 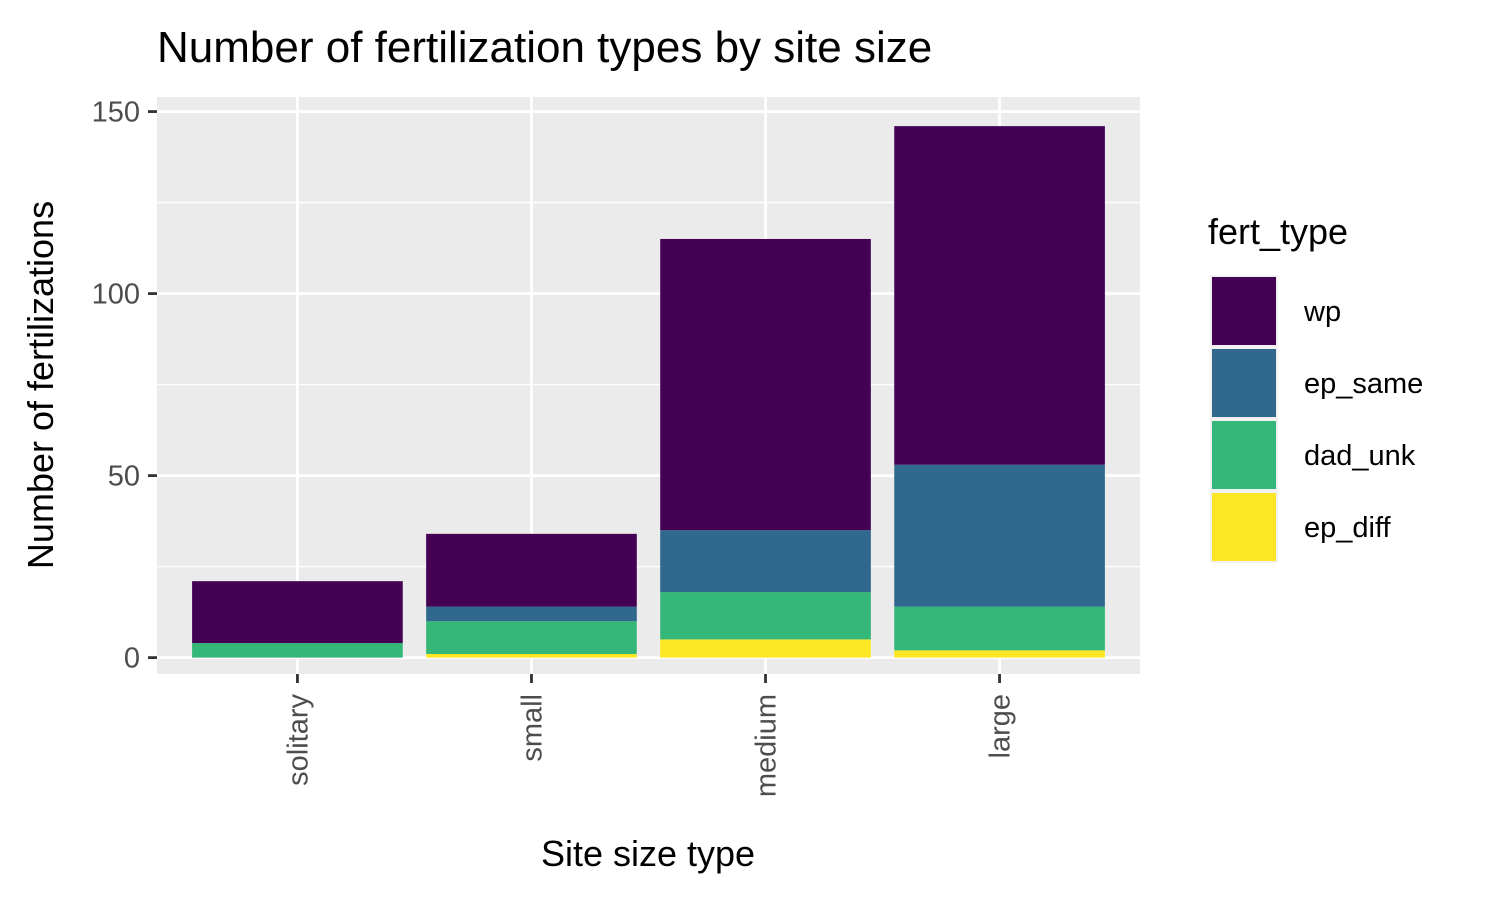 I want to click on bar-large-dad_unk, so click(x=999, y=628).